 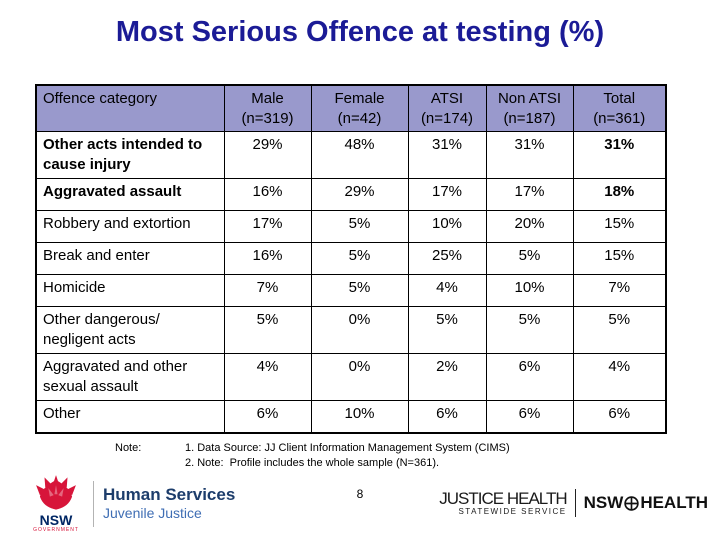 What do you see at coordinates (529, 118) in the screenshot?
I see `column-header-sample-size: (n=187)` at bounding box center [529, 118].